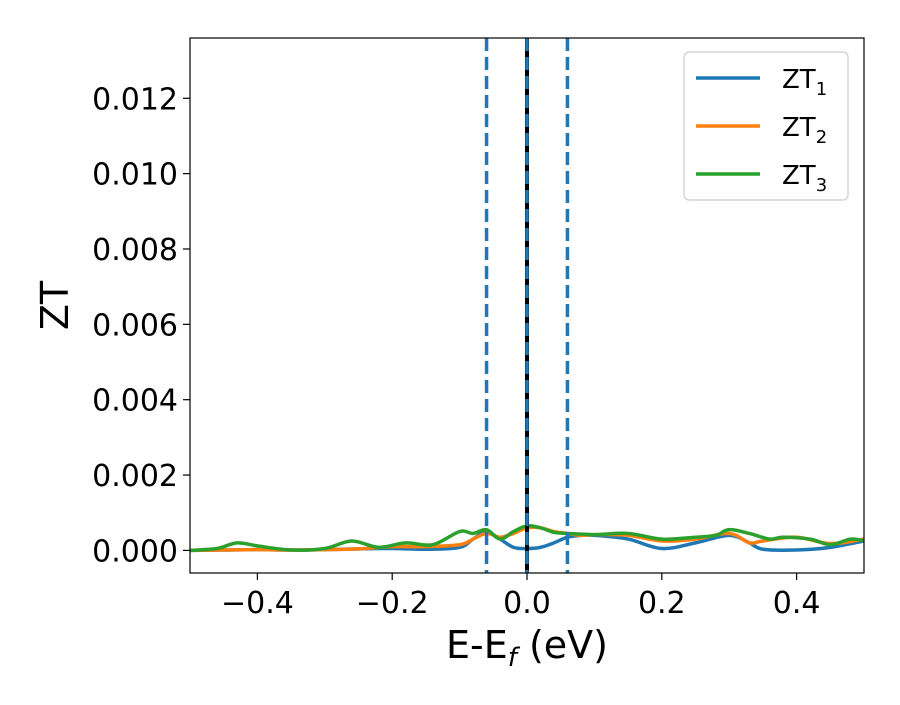 The image size is (900, 705). I want to click on x-tick-label: 0.4, so click(797, 603).